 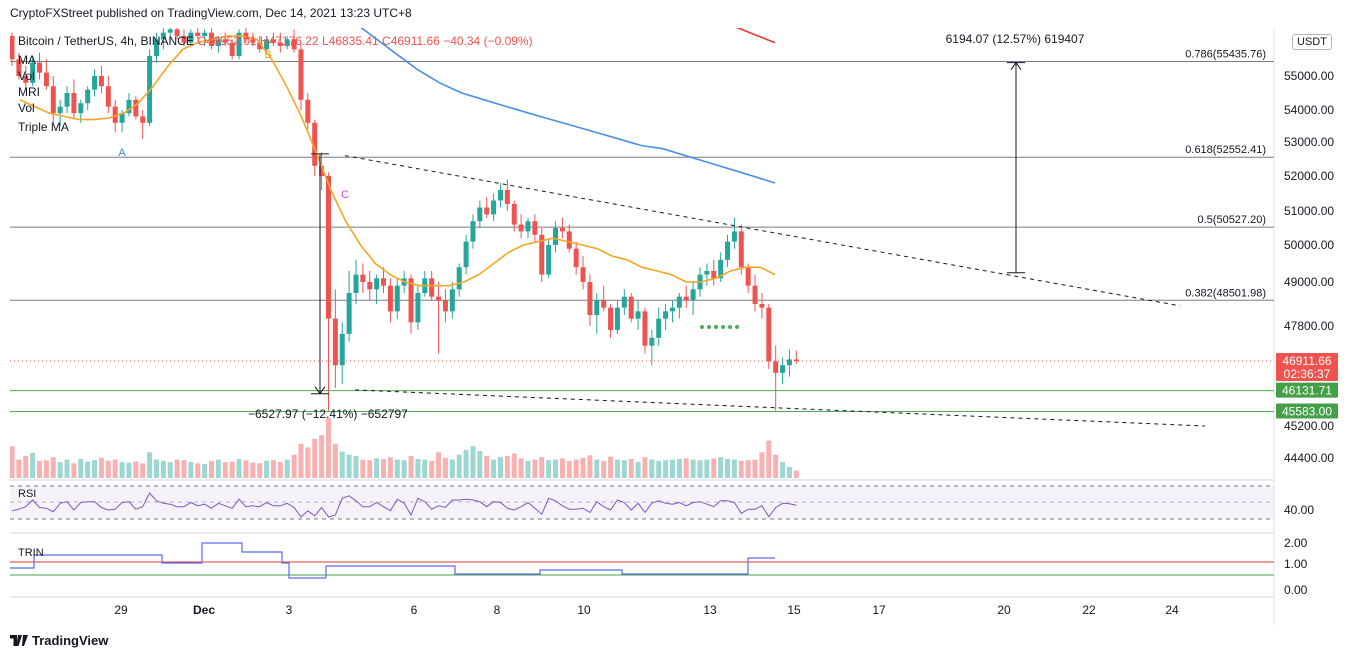 I want to click on pattern-label-b: B, so click(x=267, y=55).